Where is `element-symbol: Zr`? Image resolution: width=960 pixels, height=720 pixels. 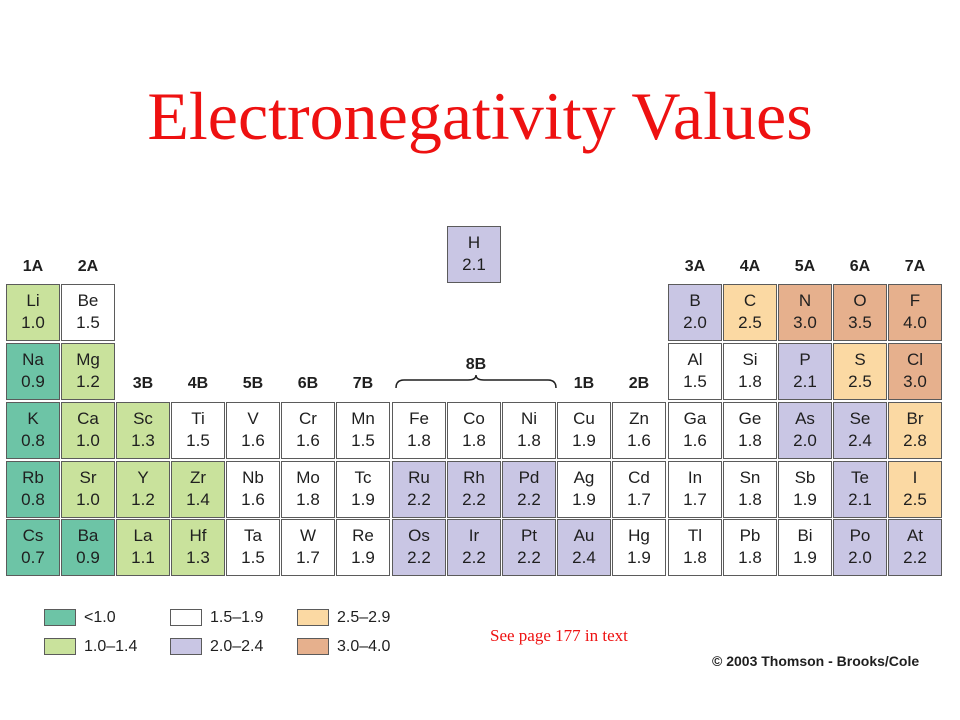 element-symbol: Zr is located at coordinates (198, 477).